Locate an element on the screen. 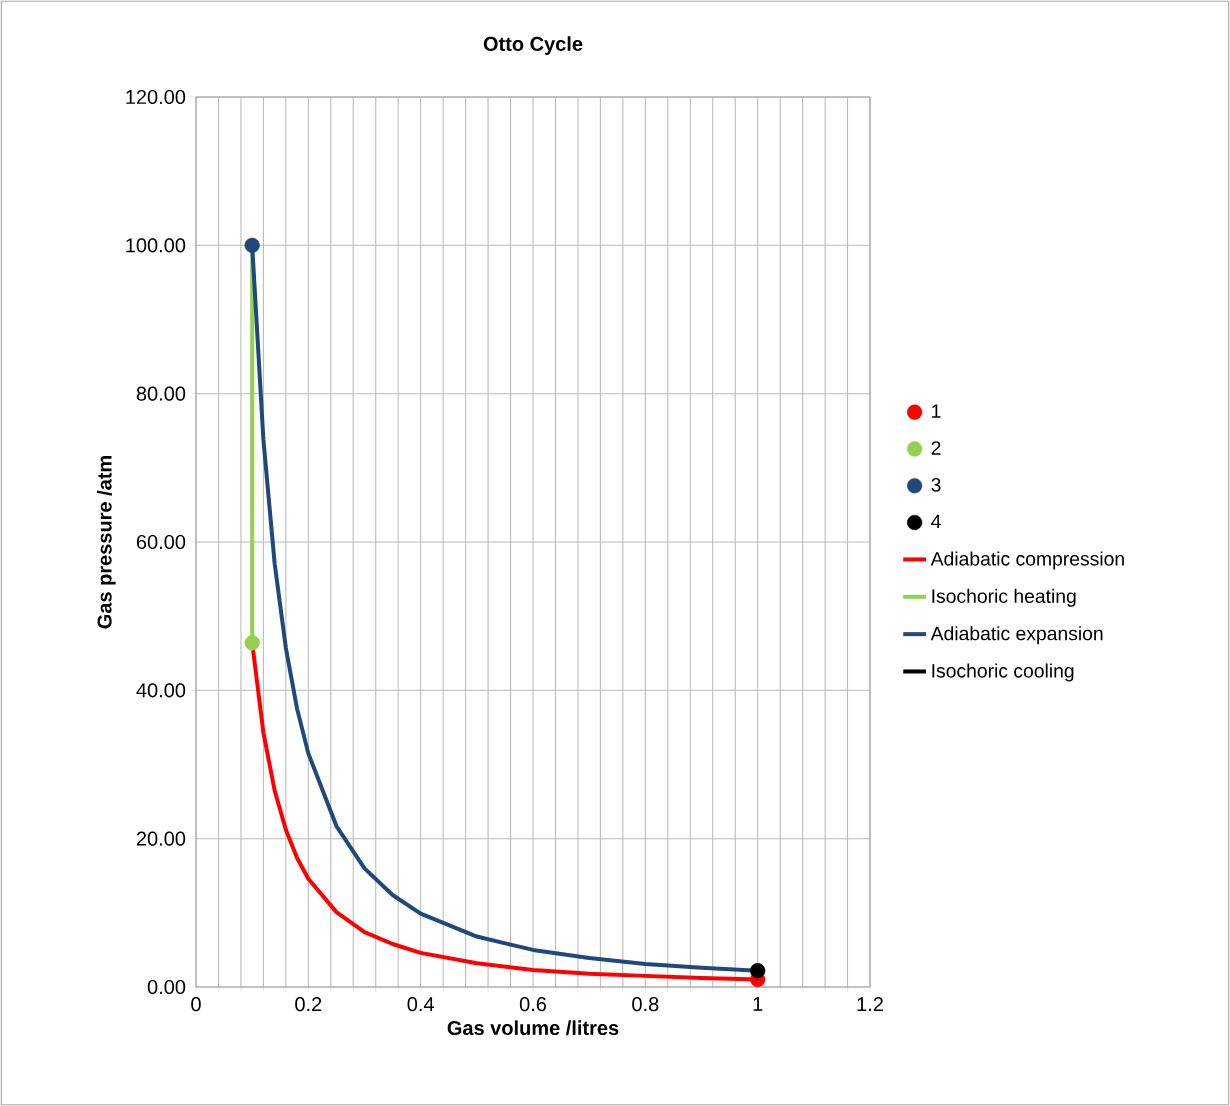 The height and width of the screenshot is (1106, 1230). chart-title: Otto Cycle is located at coordinates (533, 45).